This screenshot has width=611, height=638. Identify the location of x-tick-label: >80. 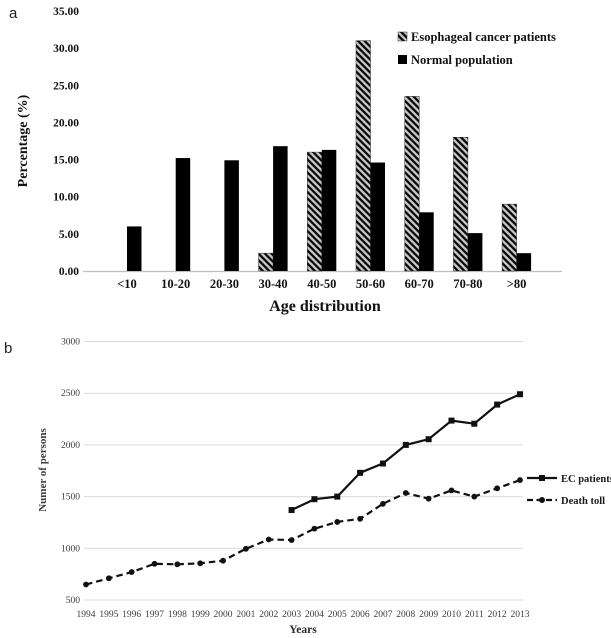
(517, 284).